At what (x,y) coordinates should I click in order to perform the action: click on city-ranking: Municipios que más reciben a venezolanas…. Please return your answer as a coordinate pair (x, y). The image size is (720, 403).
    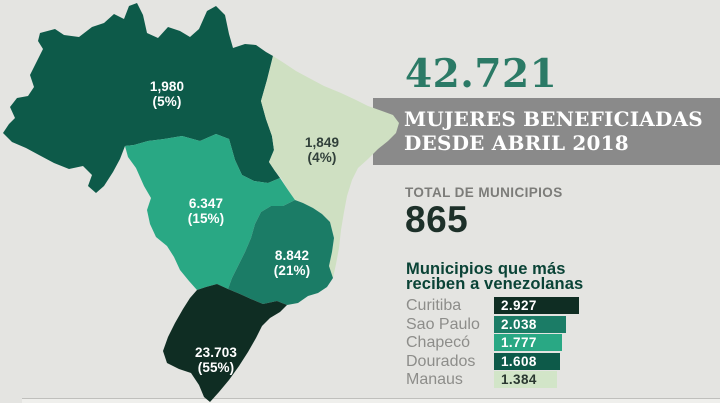
    Looking at the image, I should click on (556, 325).